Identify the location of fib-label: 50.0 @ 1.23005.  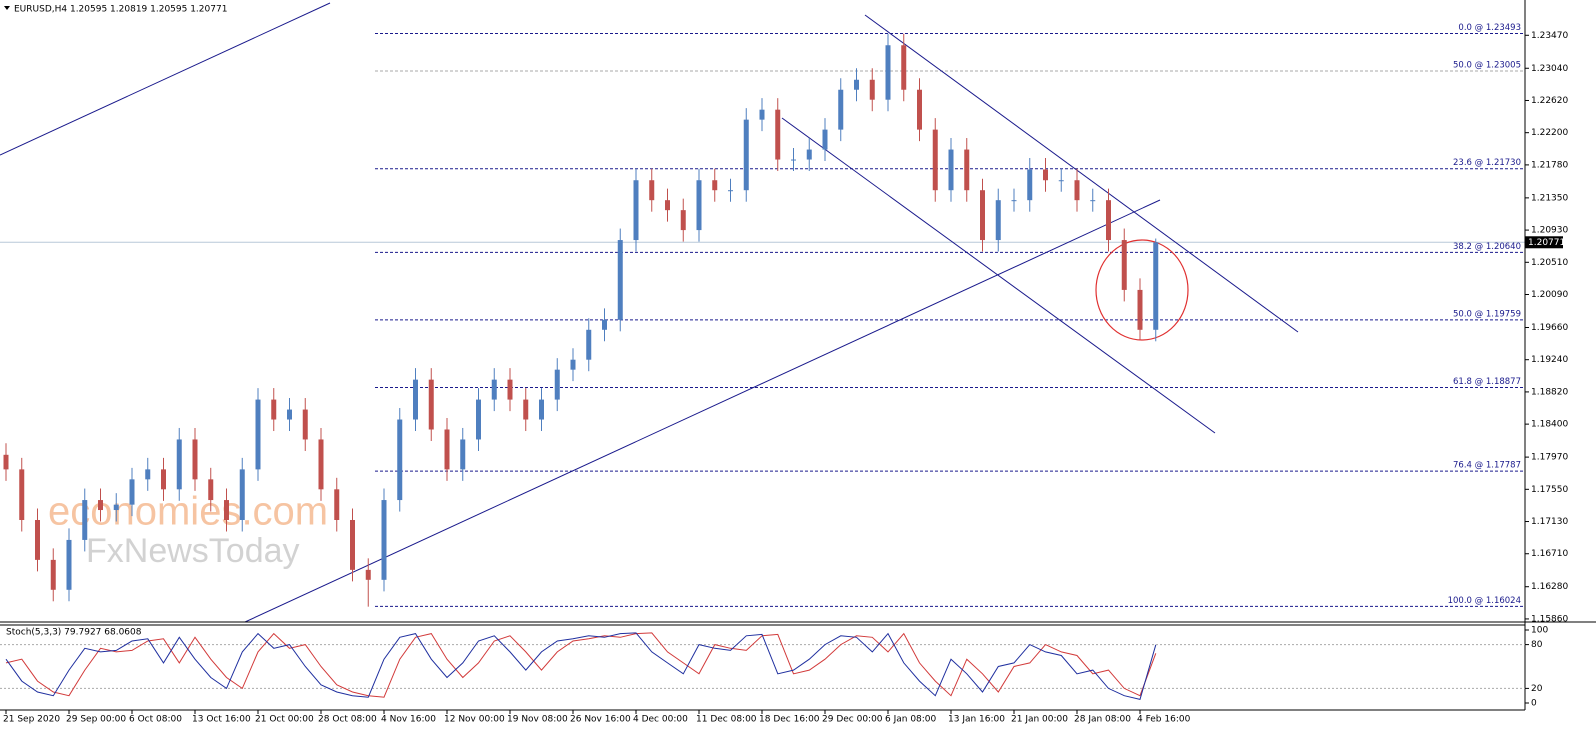
(1487, 65).